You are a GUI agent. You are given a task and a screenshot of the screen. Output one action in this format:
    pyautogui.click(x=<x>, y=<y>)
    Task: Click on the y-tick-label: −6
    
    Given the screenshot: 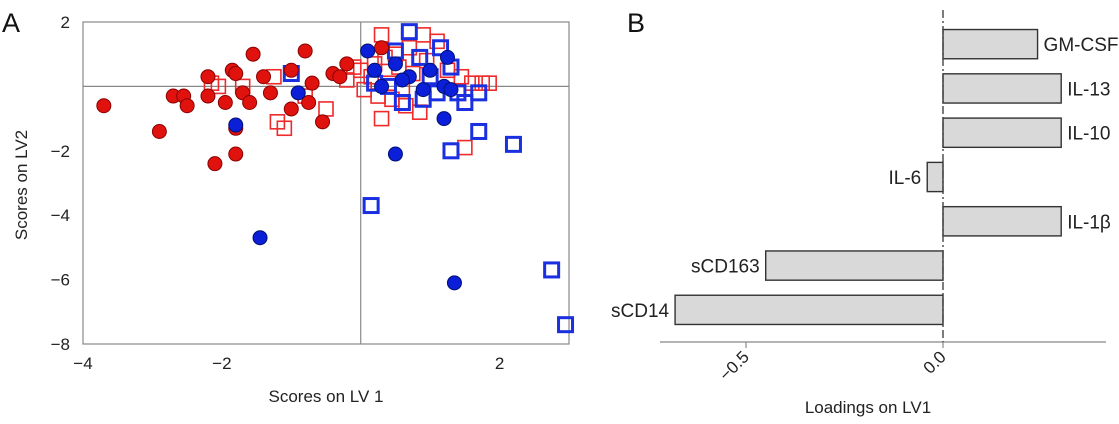 What is the action you would take?
    pyautogui.click(x=60, y=280)
    